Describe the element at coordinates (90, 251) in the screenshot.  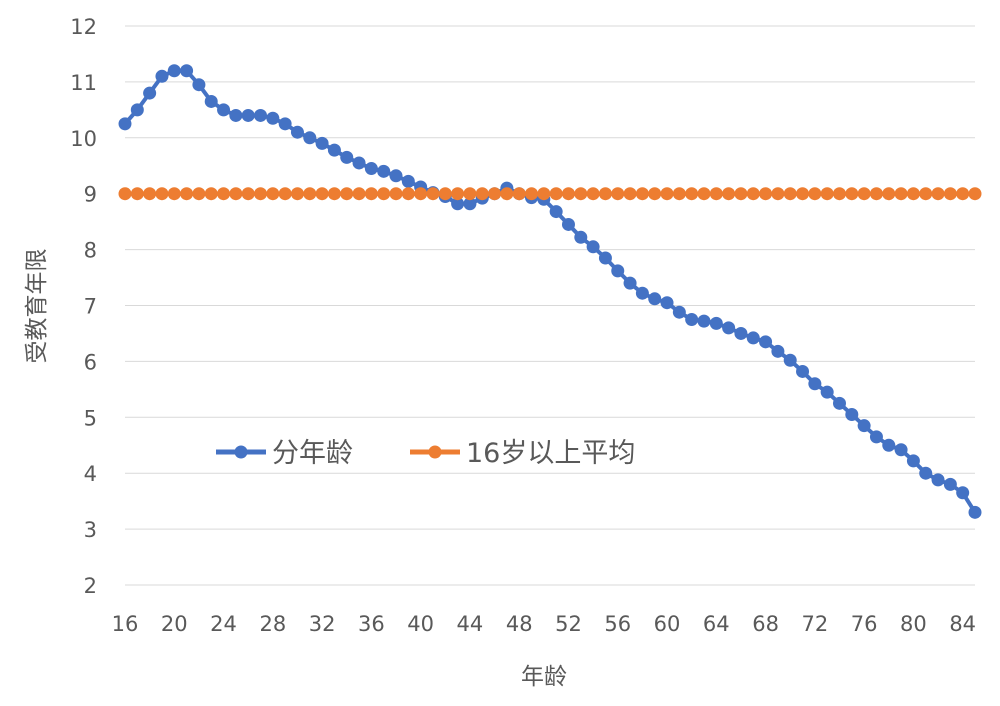
I see `y-tick-label: 8` at that location.